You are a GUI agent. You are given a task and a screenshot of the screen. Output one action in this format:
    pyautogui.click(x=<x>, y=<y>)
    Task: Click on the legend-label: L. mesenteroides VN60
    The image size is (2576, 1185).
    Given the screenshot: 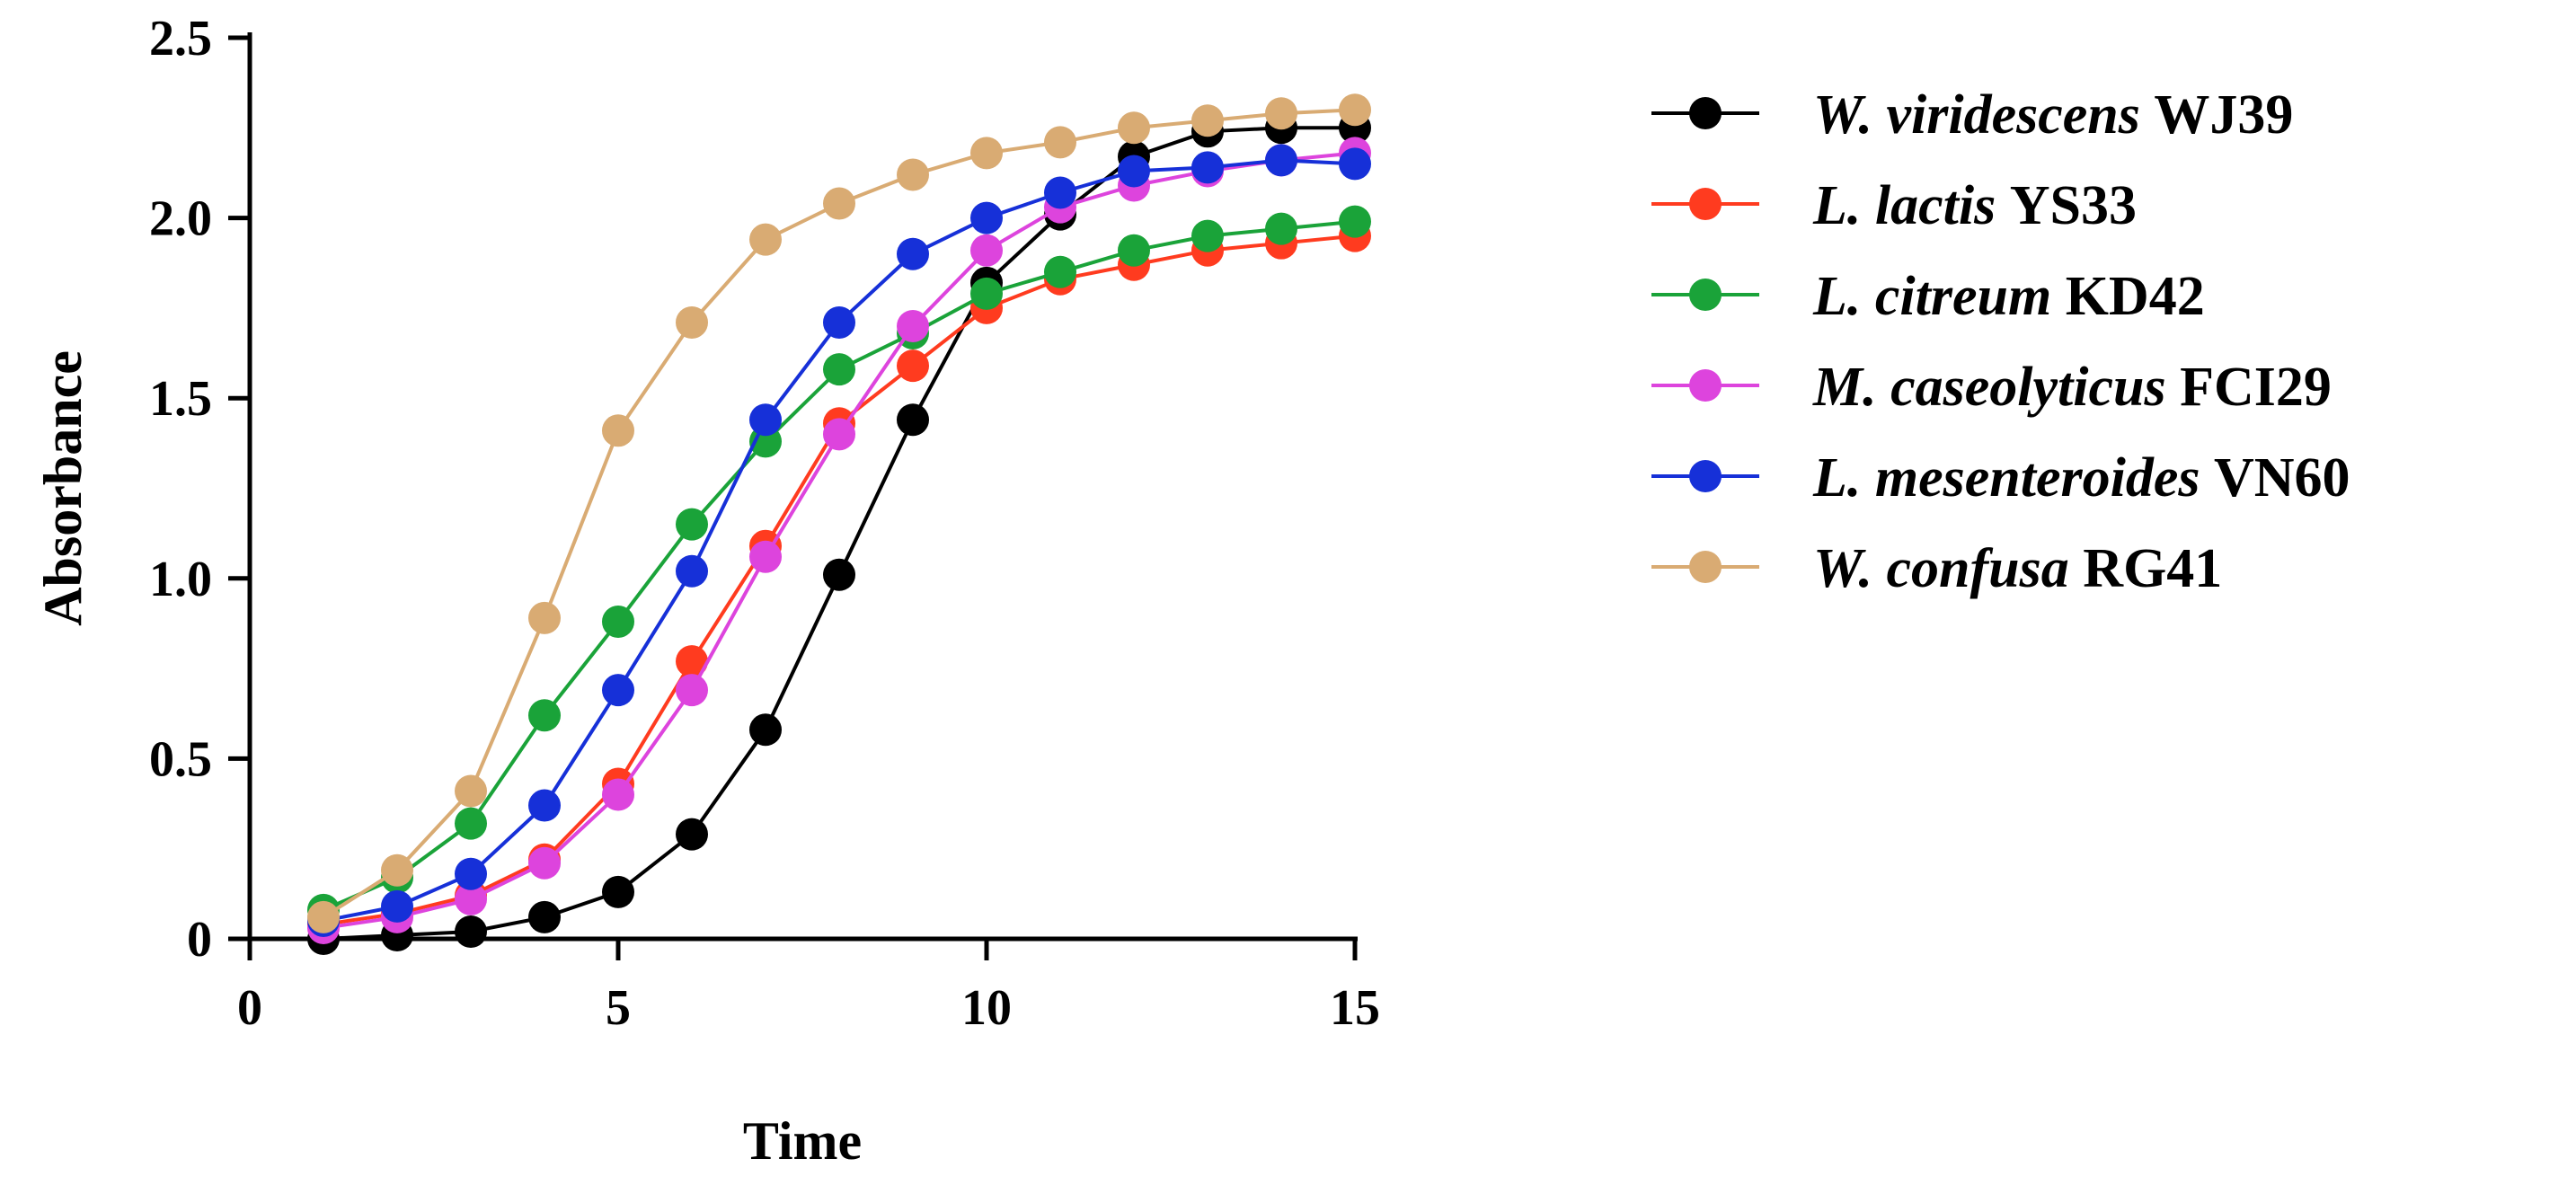 What is the action you would take?
    pyautogui.click(x=2081, y=478)
    